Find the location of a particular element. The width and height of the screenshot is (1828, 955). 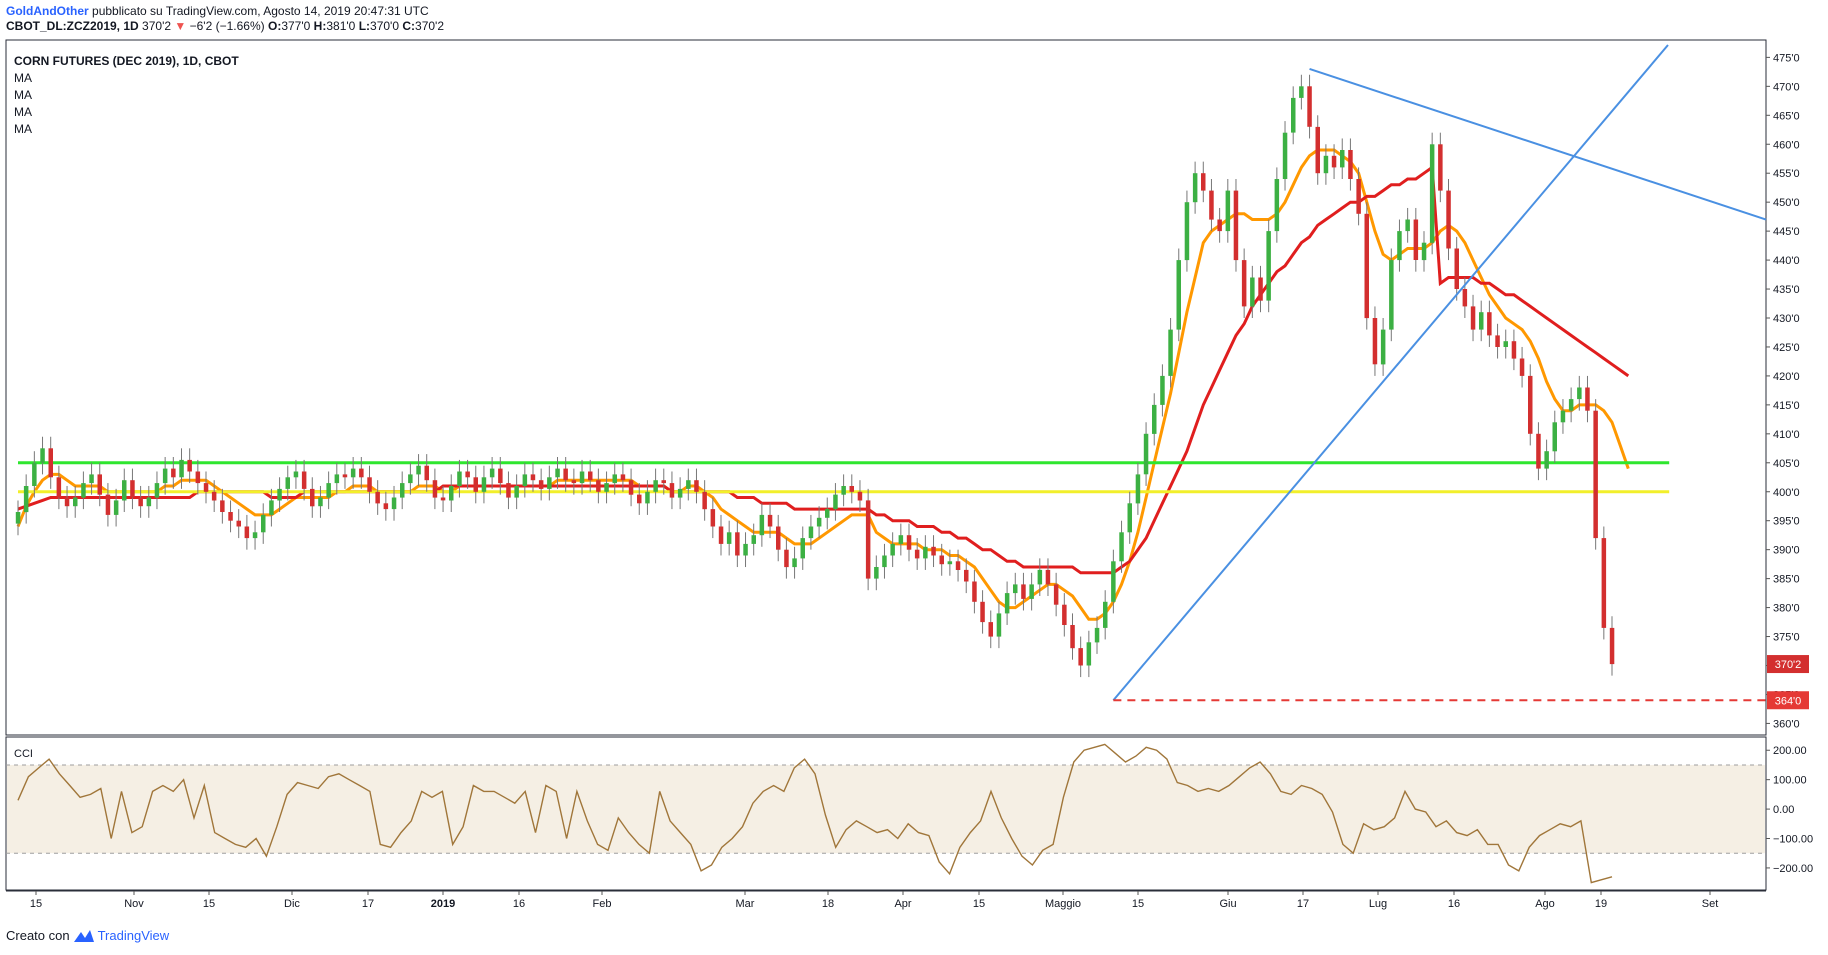

time-tick-label: Mar is located at coordinates (745, 904).